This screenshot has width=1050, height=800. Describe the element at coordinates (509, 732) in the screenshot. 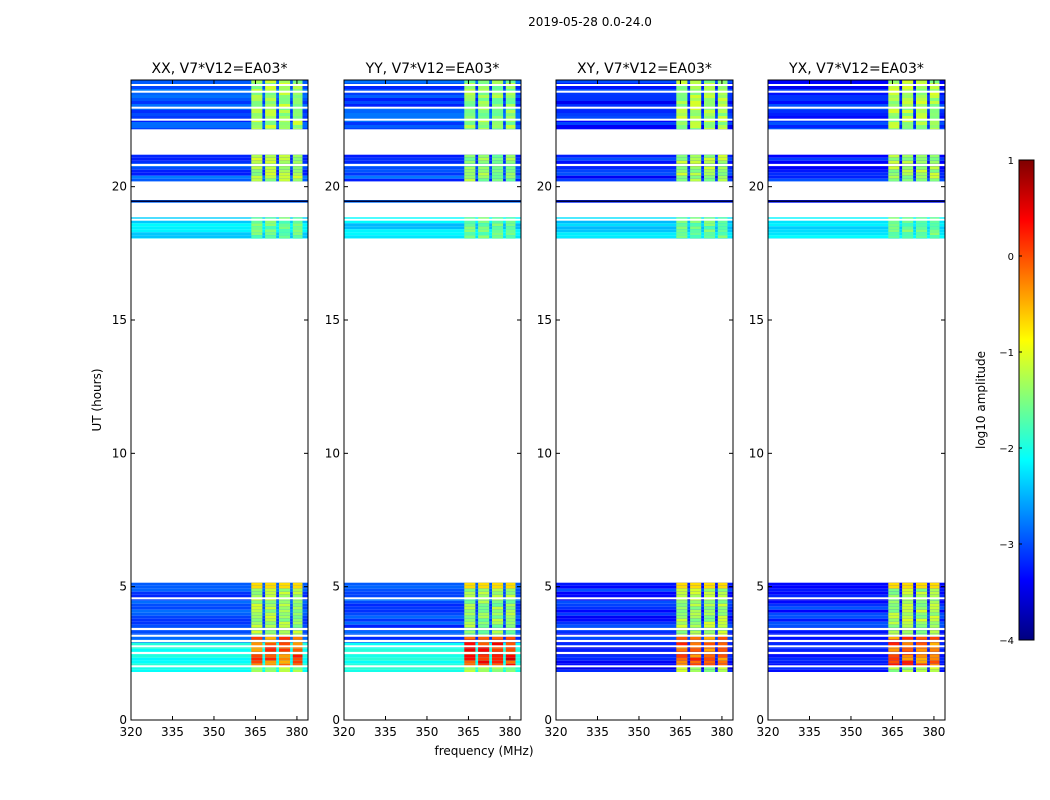

I see `x-tick-label-2-380: 380` at that location.